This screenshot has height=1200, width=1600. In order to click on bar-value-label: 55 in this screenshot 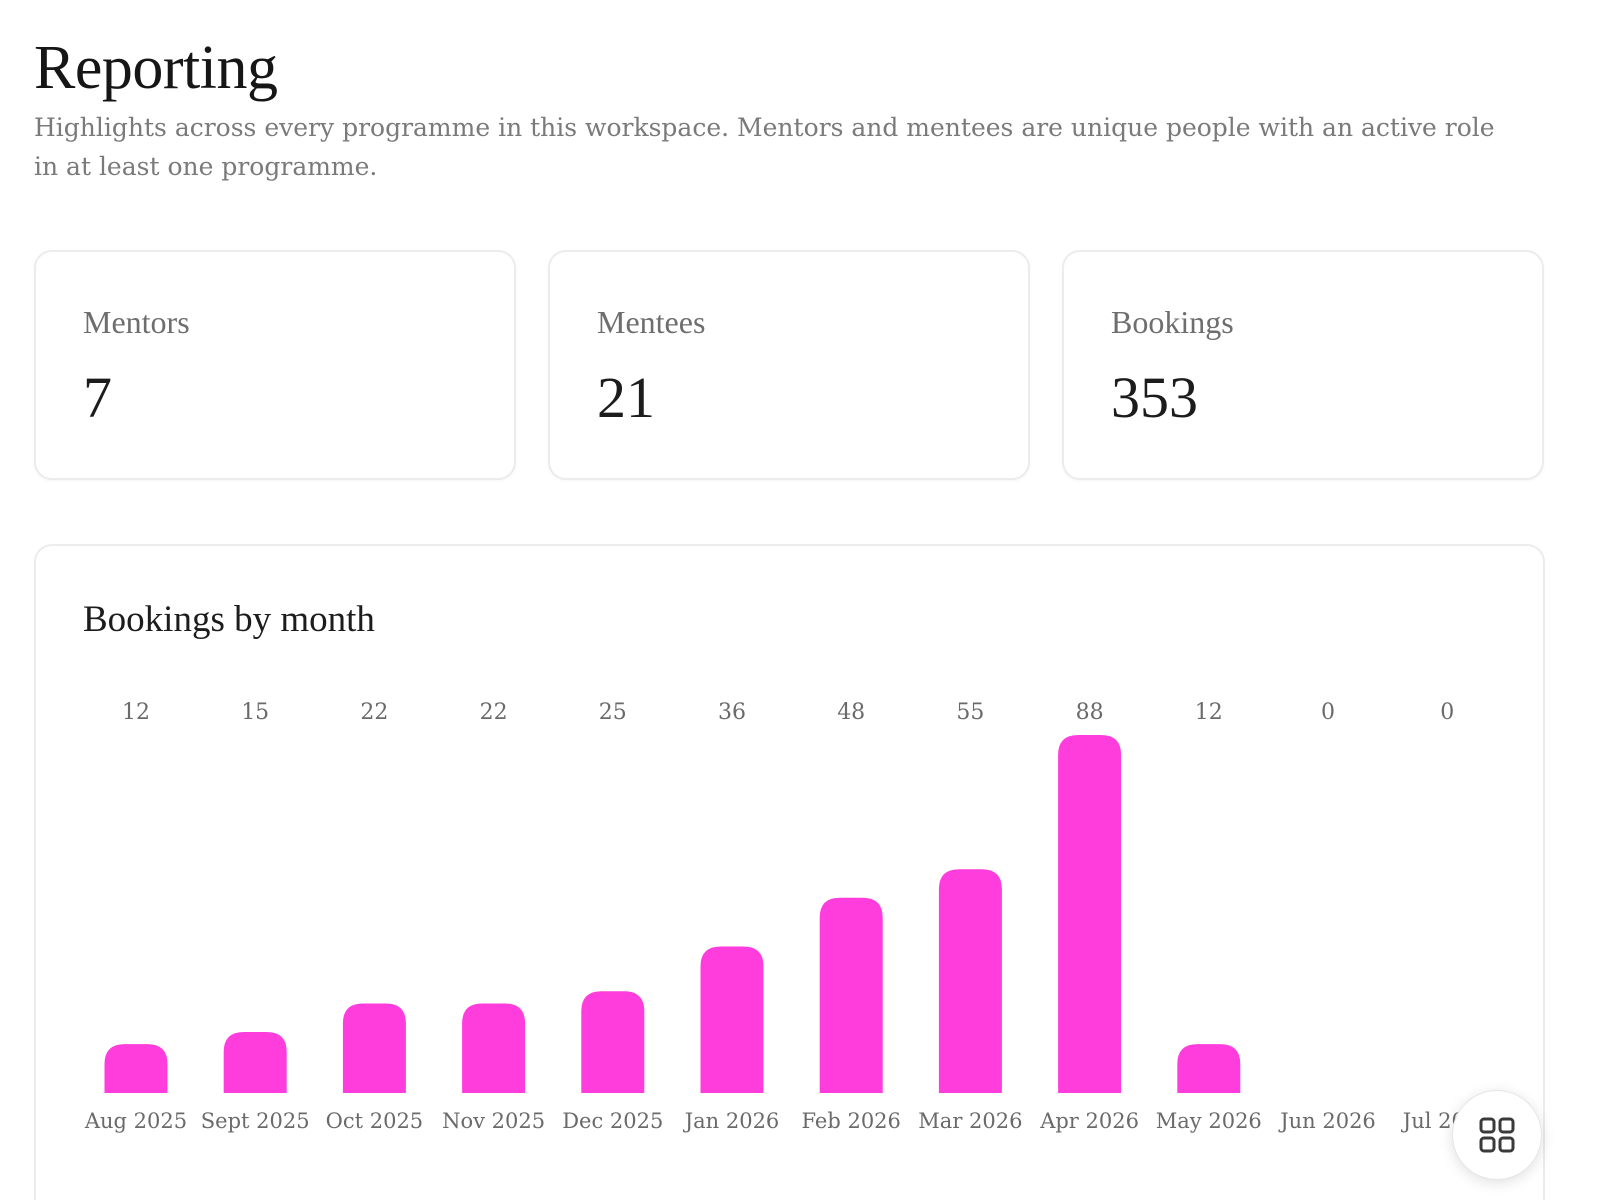, I will do `click(970, 712)`.